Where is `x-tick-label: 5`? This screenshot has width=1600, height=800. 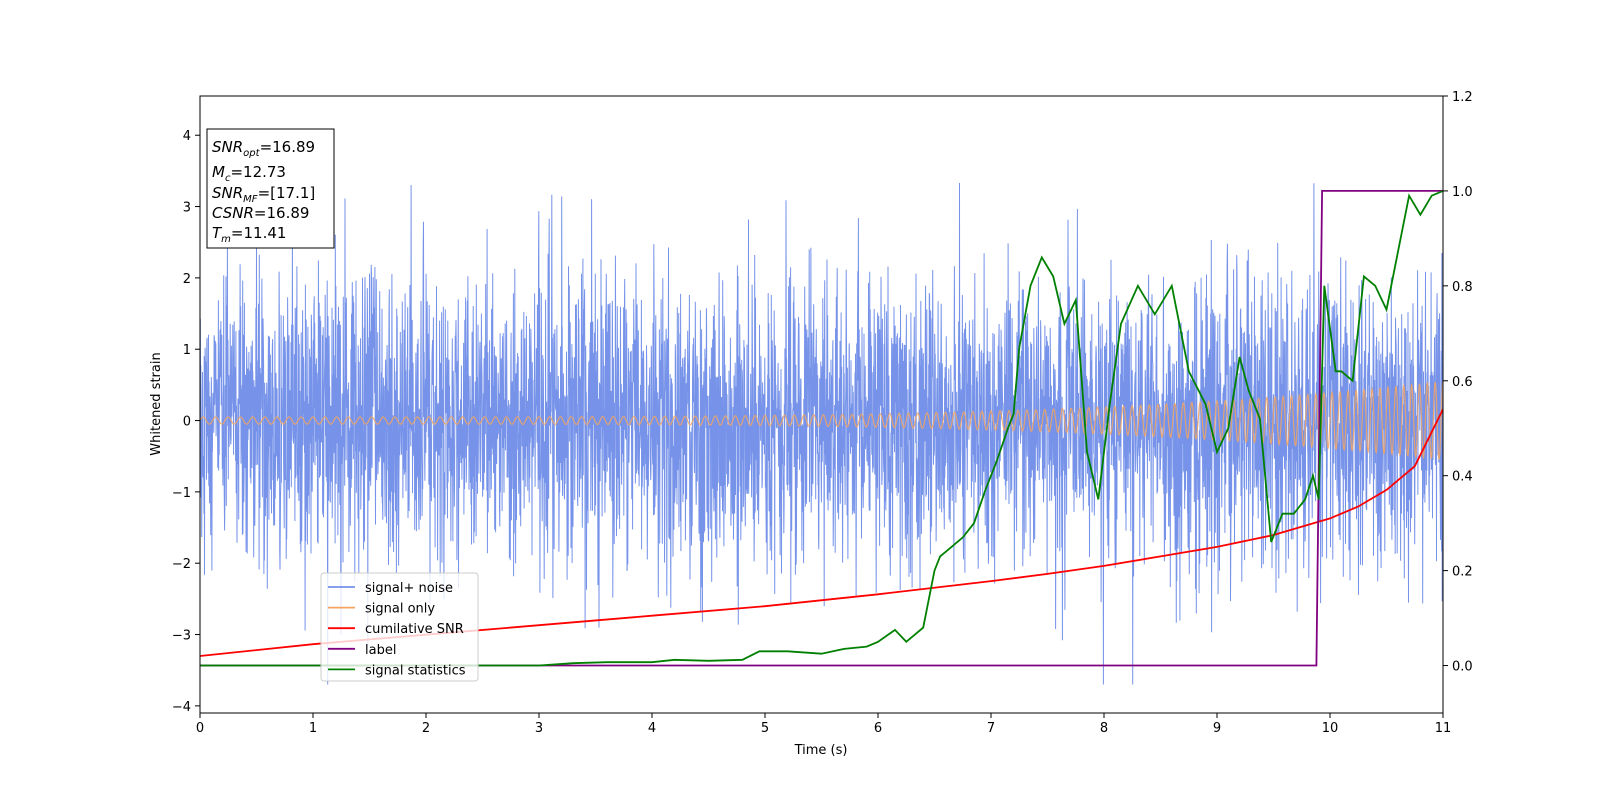 x-tick-label: 5 is located at coordinates (765, 728).